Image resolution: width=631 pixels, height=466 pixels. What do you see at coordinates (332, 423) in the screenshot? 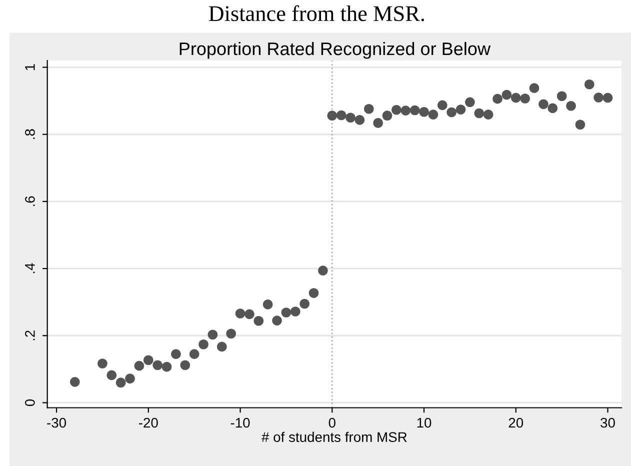
I see `x-tick-label: 0` at bounding box center [332, 423].